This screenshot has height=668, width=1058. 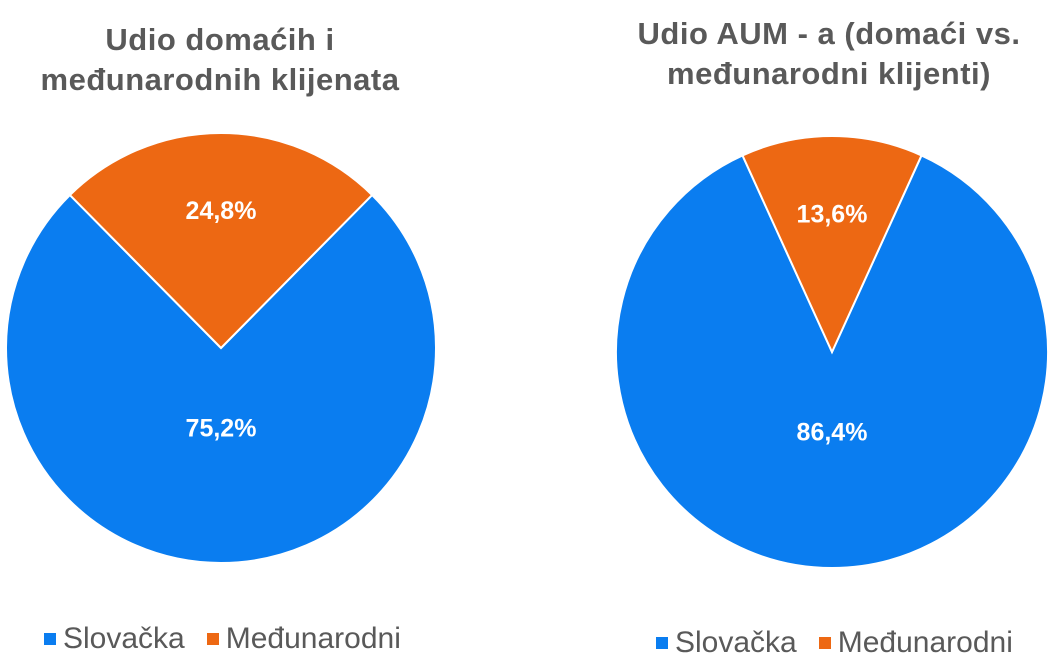 I want to click on pie-data-label: 13,6%, so click(x=832, y=215).